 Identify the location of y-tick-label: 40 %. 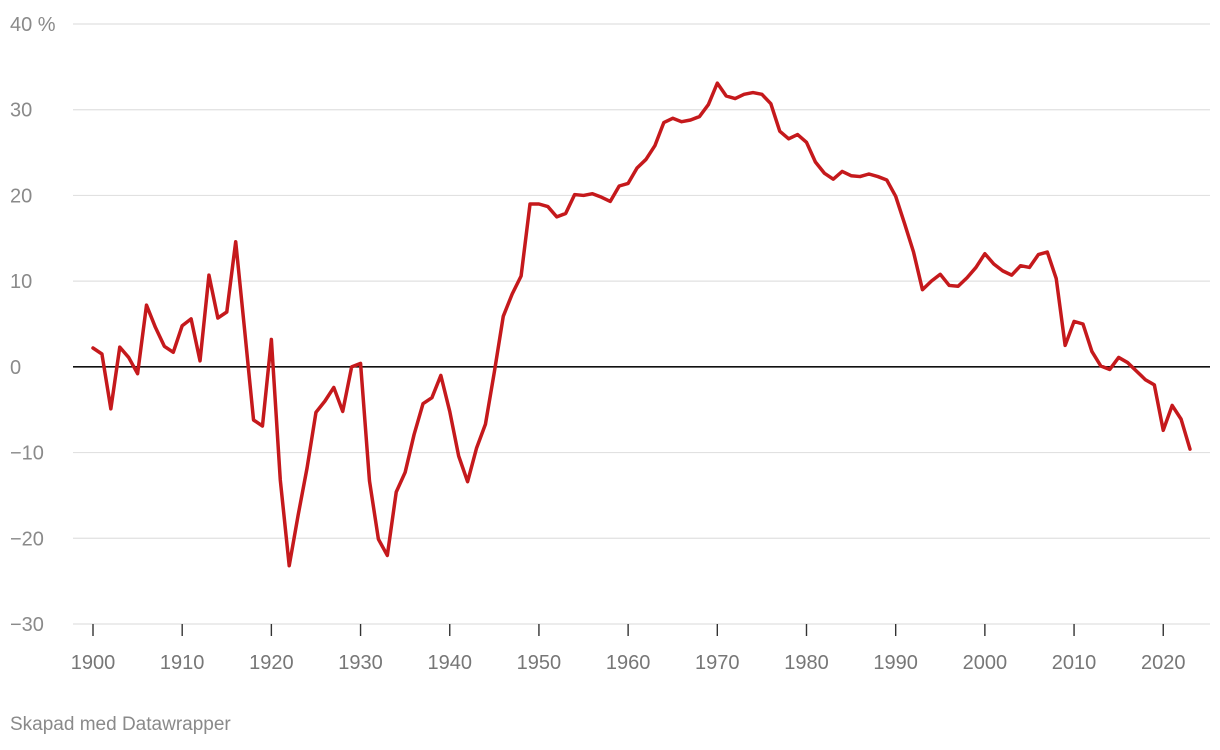
(33, 25).